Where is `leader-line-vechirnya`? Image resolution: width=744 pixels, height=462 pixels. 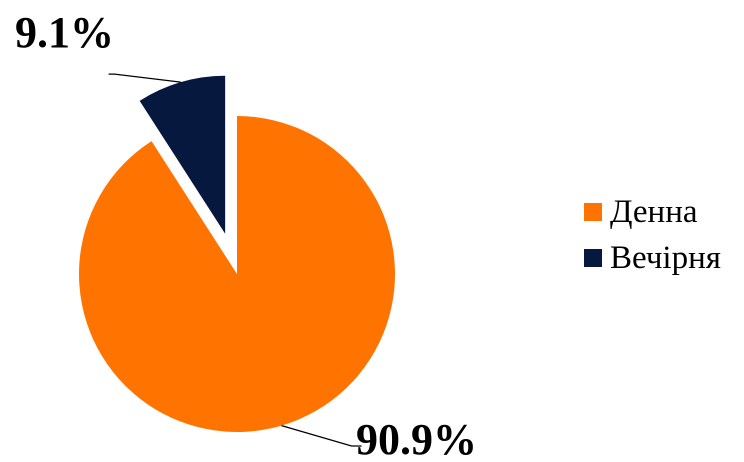
leader-line-vechirnya is located at coordinates (144, 78).